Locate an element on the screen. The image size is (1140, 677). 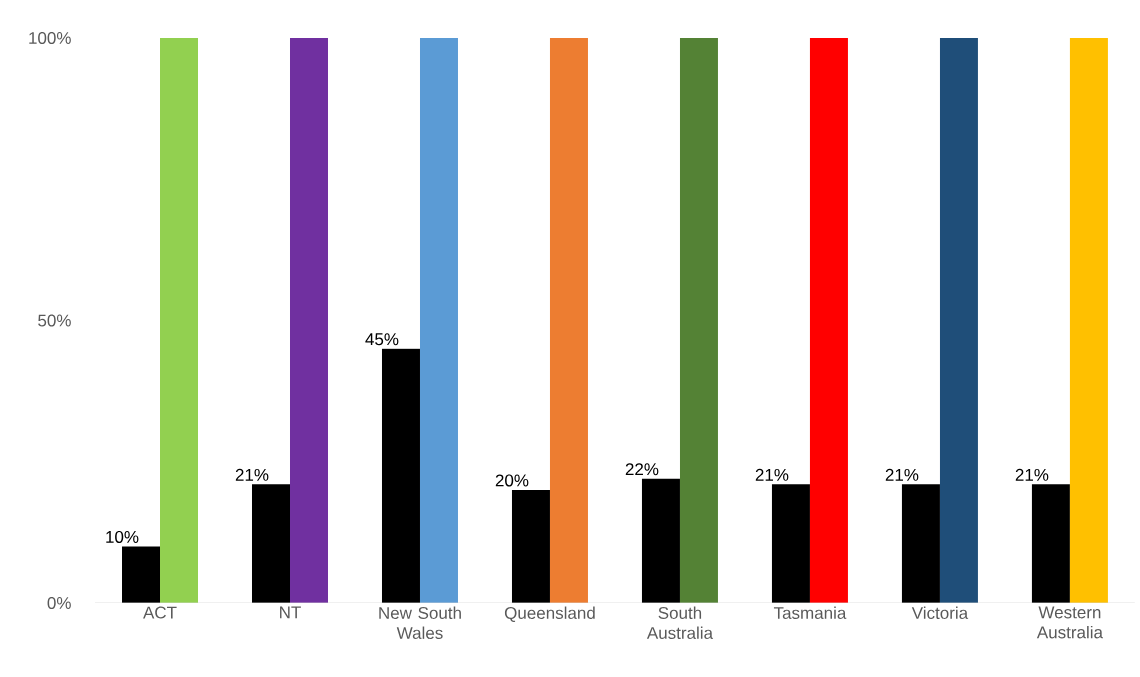
x-tick-label: Western Australia is located at coordinates (1069, 622).